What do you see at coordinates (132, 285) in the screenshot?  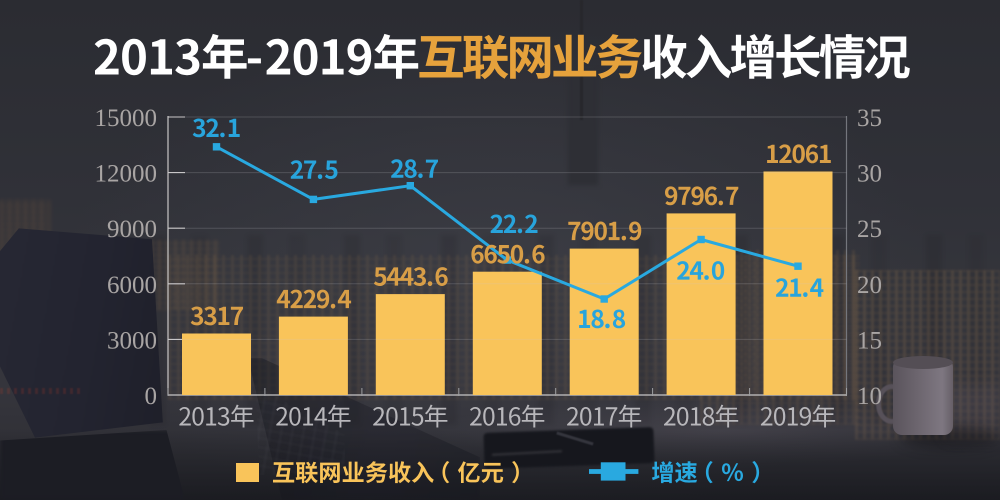 I see `svg-text: 6000` at bounding box center [132, 285].